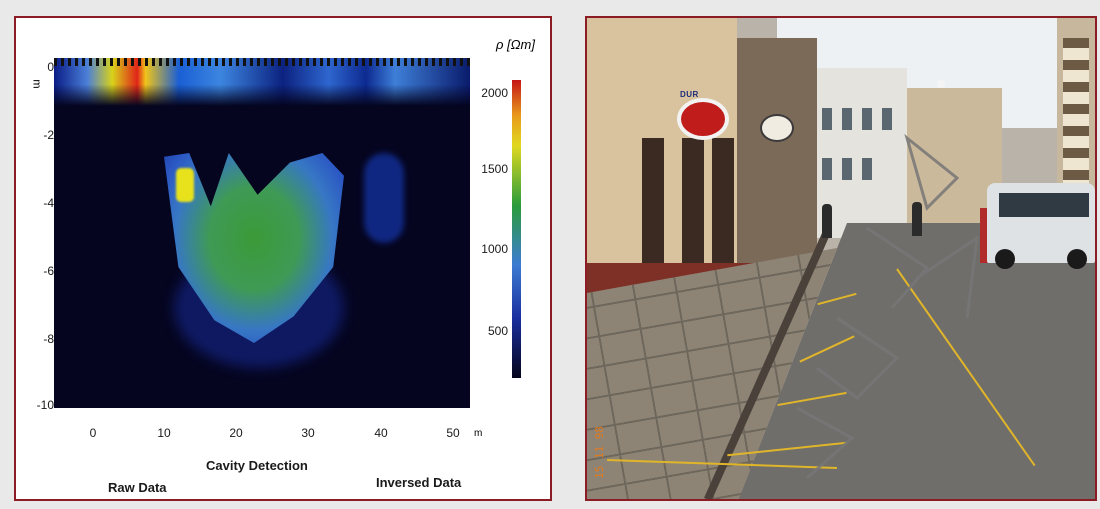 The width and height of the screenshot is (1100, 509). What do you see at coordinates (308, 433) in the screenshot?
I see `x-tick: 30` at bounding box center [308, 433].